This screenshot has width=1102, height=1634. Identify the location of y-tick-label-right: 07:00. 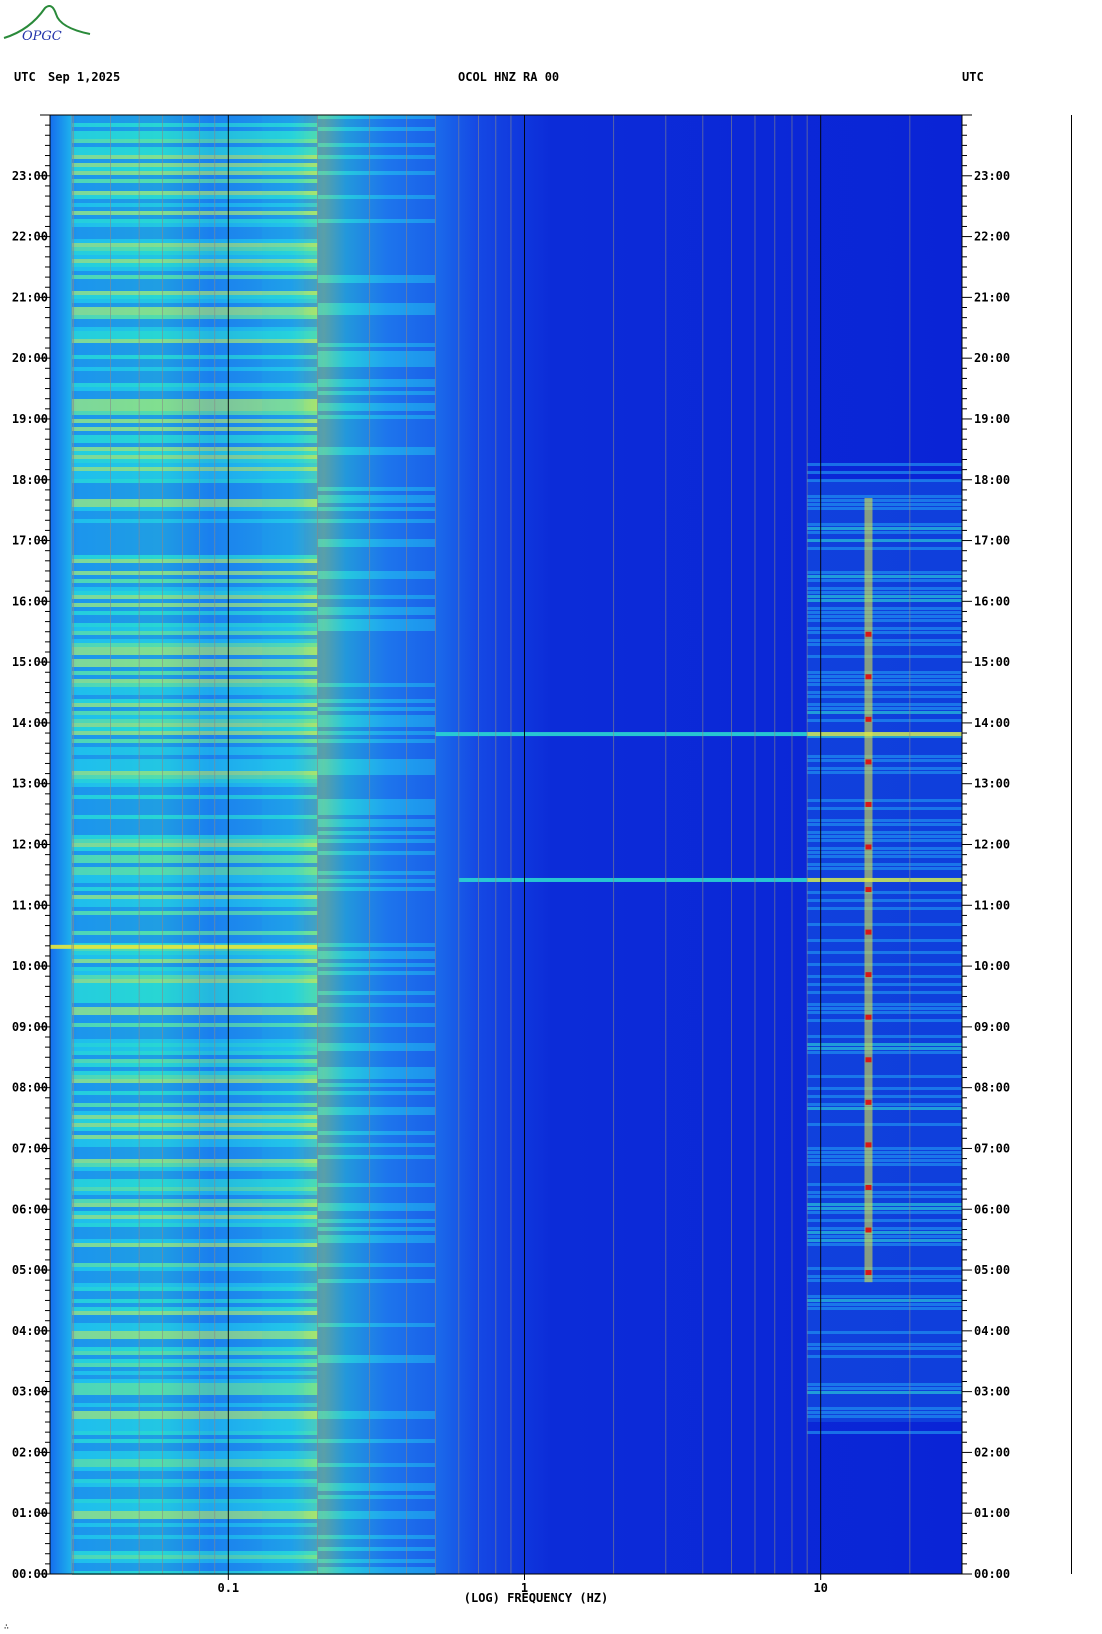
(992, 1148).